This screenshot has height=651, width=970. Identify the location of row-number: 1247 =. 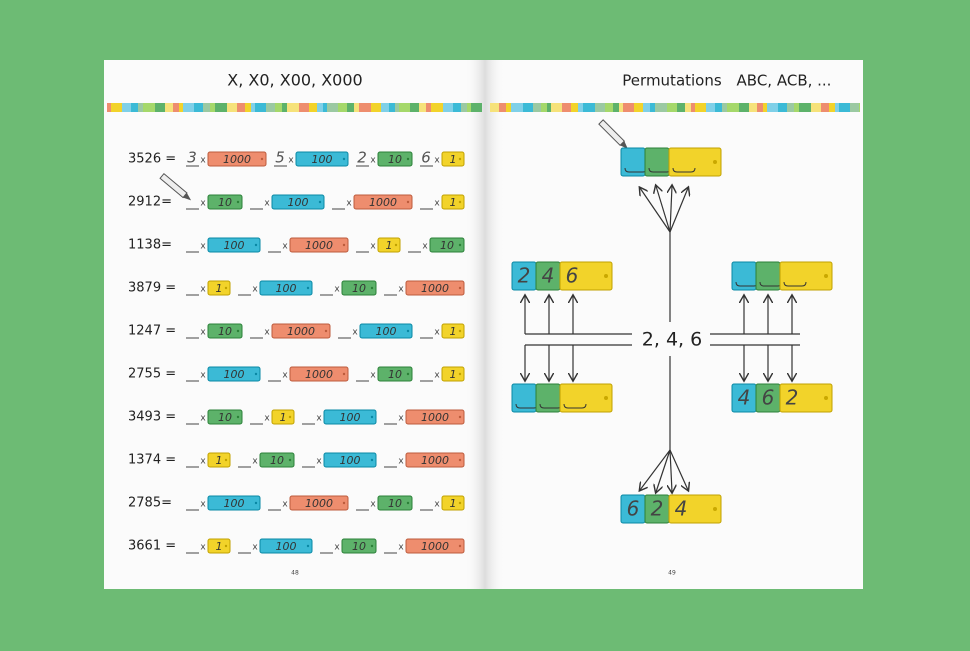
(152, 331).